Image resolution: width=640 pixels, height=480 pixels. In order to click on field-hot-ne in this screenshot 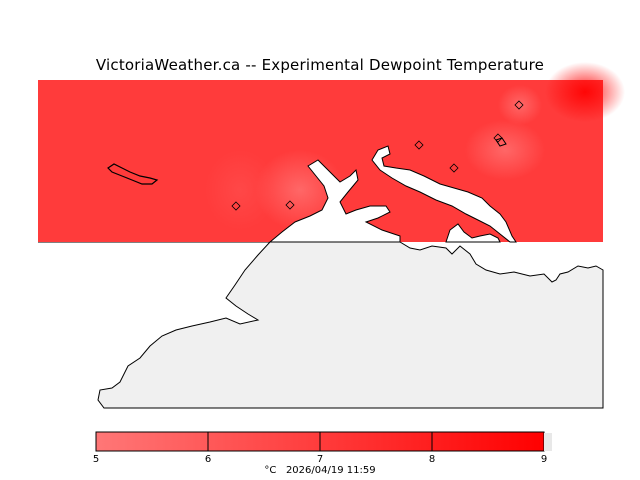, I will do `click(585, 92)`.